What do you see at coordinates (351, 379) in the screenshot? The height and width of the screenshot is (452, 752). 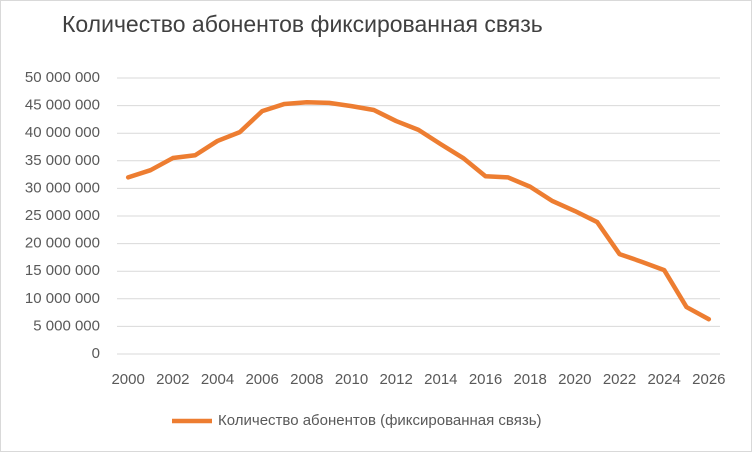 I see `x-tick-label: 2010` at bounding box center [351, 379].